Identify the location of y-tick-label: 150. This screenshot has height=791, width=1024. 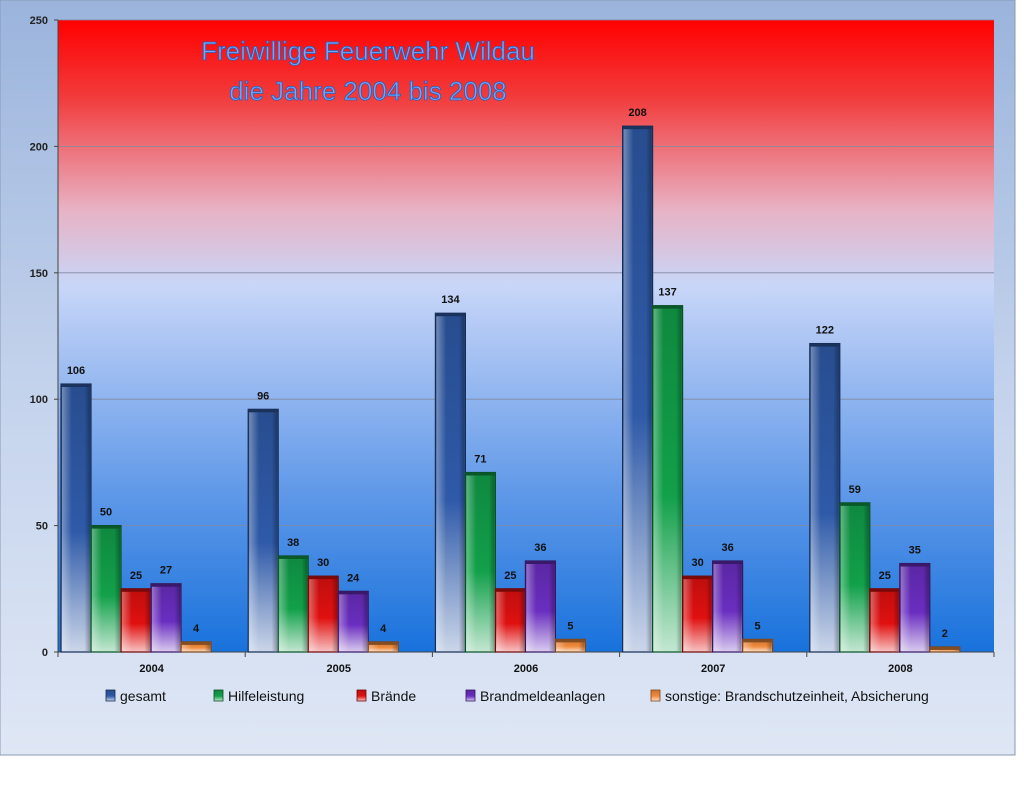
(39, 274).